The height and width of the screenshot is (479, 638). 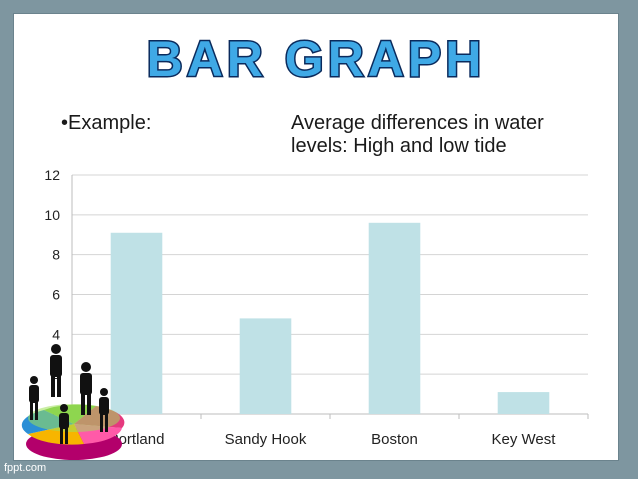 I want to click on x-tick-label: Boston, so click(x=394, y=439).